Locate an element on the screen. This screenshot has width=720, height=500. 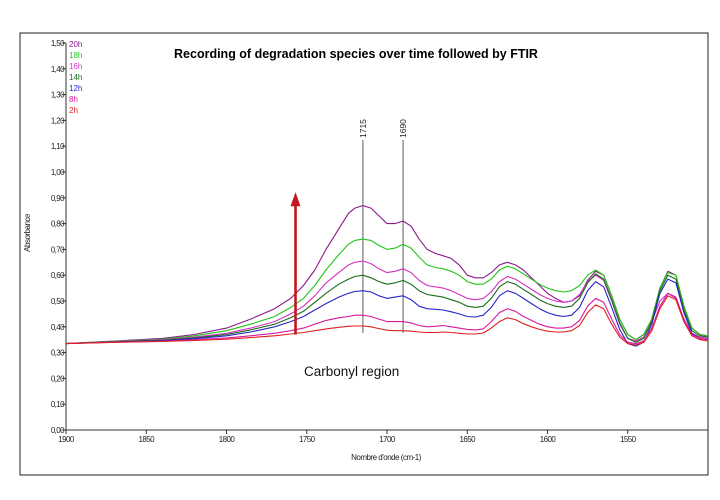
y-tick-label: 1,30 is located at coordinates (58, 95).